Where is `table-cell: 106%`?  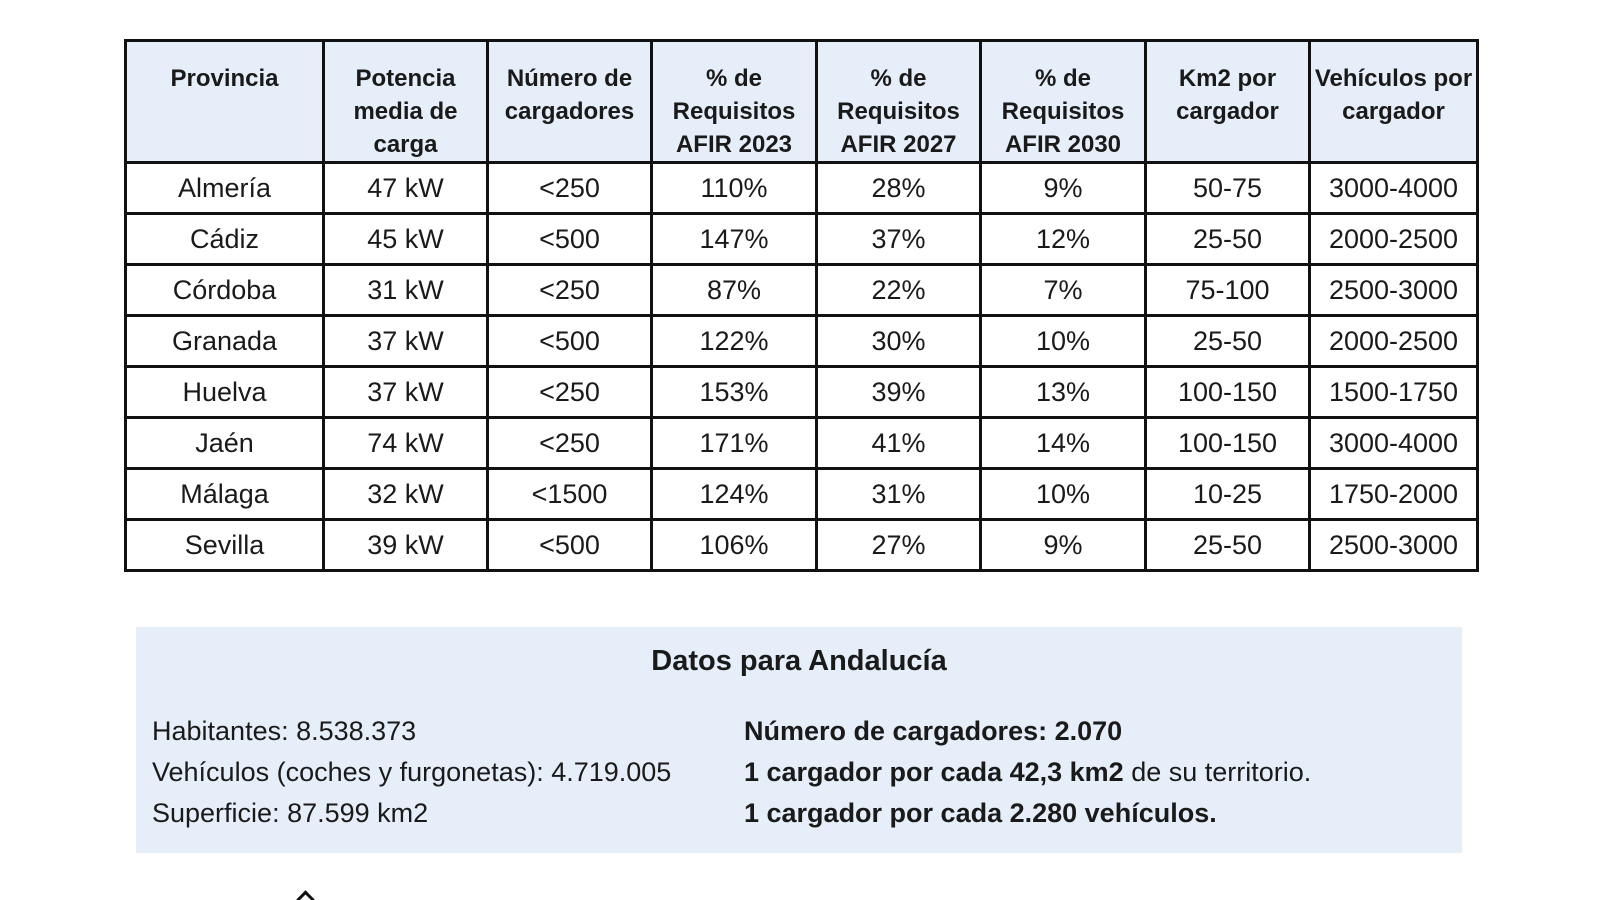 table-cell: 106% is located at coordinates (734, 545).